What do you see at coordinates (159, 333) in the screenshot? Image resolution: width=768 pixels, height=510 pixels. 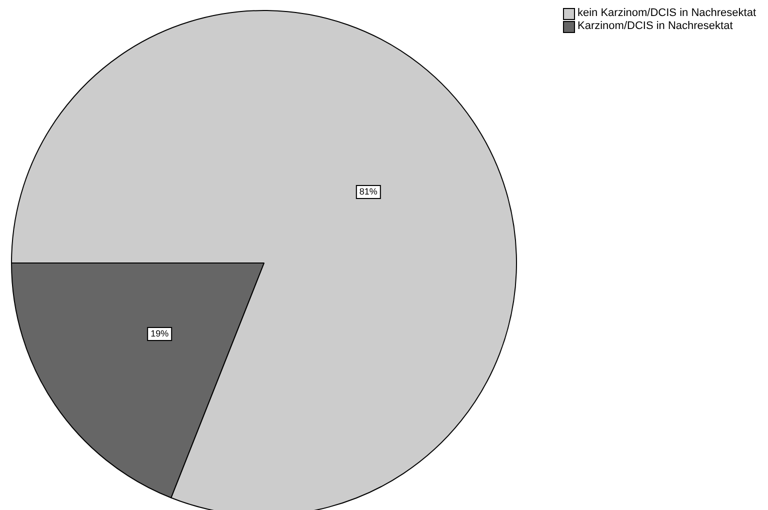 I see `data-label: 19%` at bounding box center [159, 333].